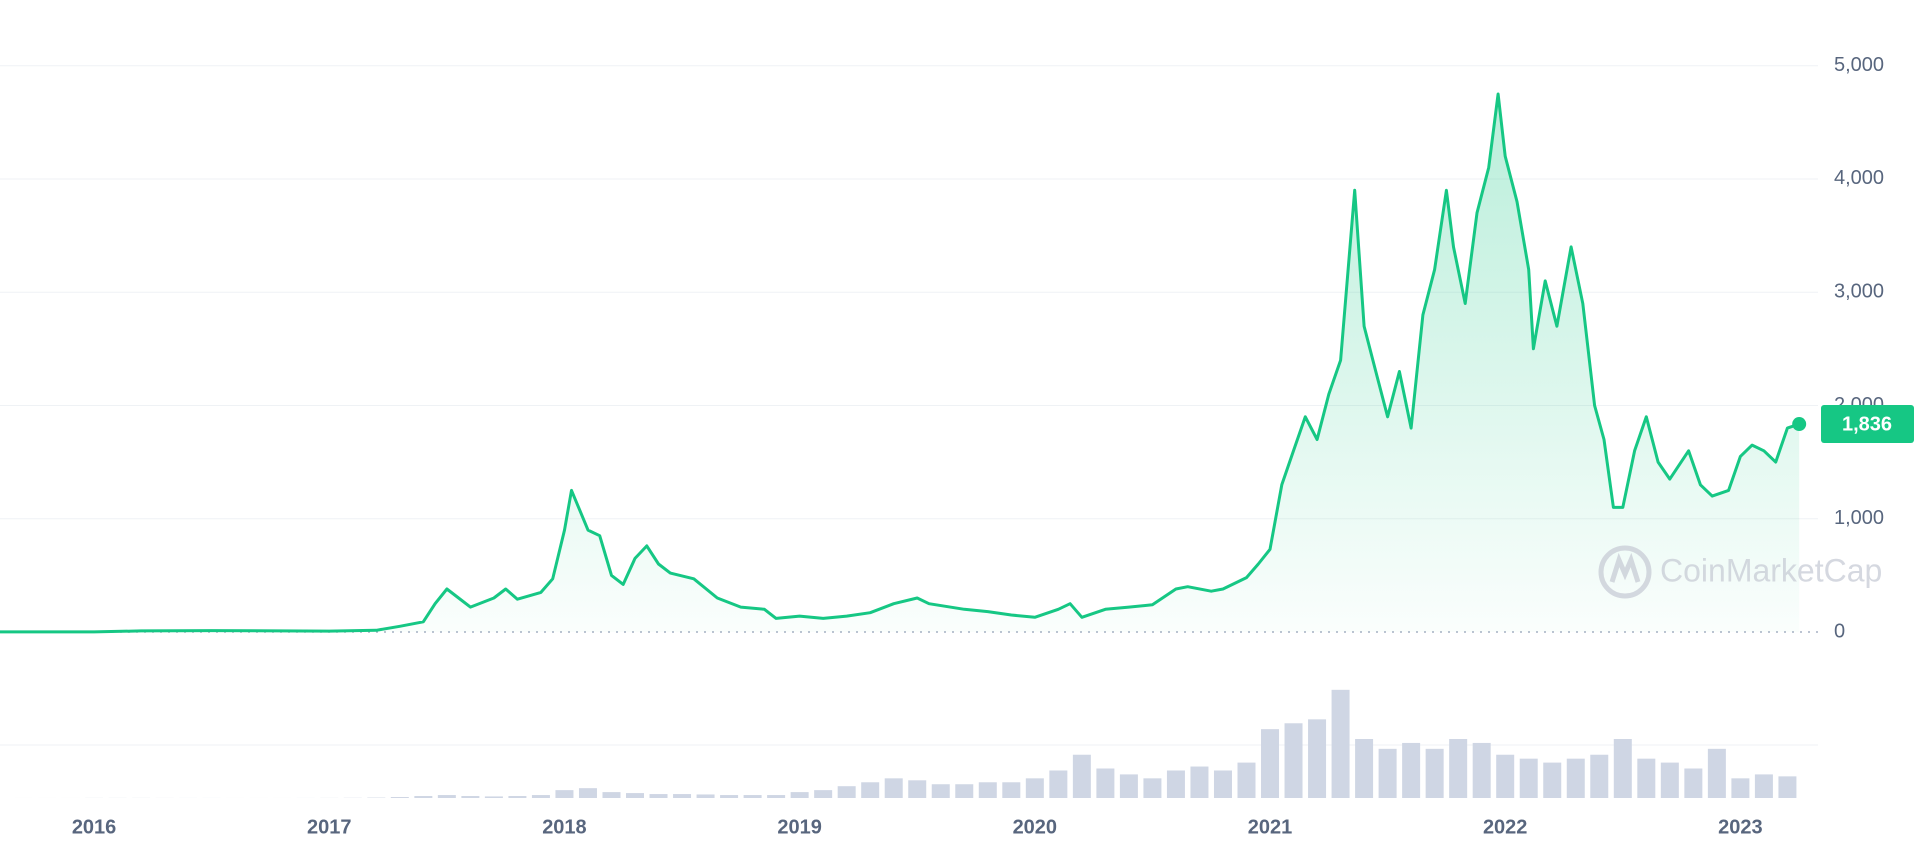 The image size is (1920, 853). I want to click on price-badge, so click(1867, 424).